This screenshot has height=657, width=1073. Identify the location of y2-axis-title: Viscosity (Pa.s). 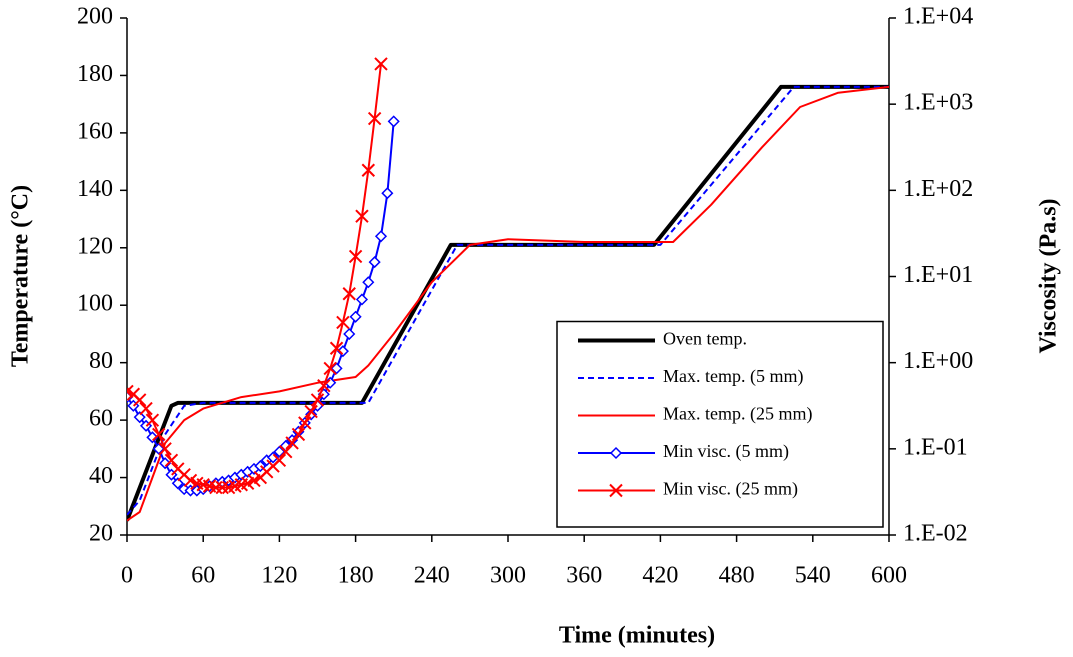
(1049, 275).